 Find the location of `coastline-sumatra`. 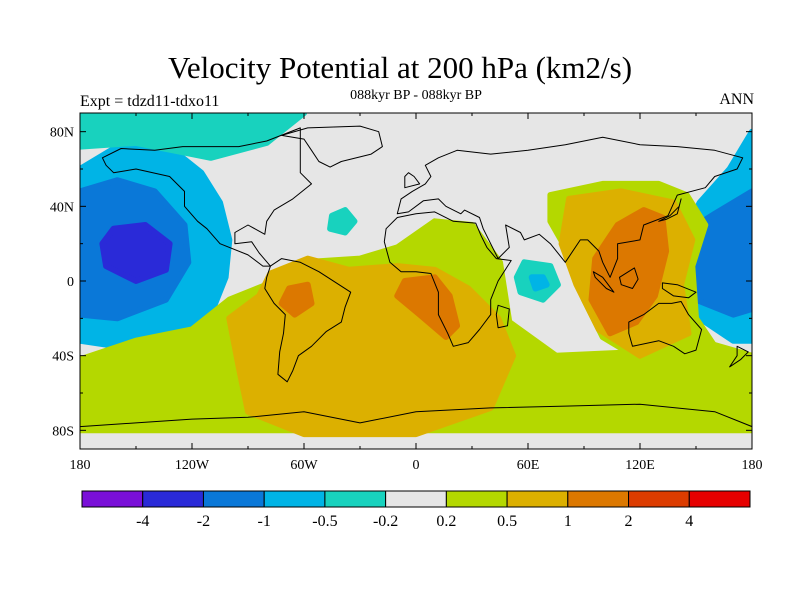

coastline-sumatra is located at coordinates (603, 282).